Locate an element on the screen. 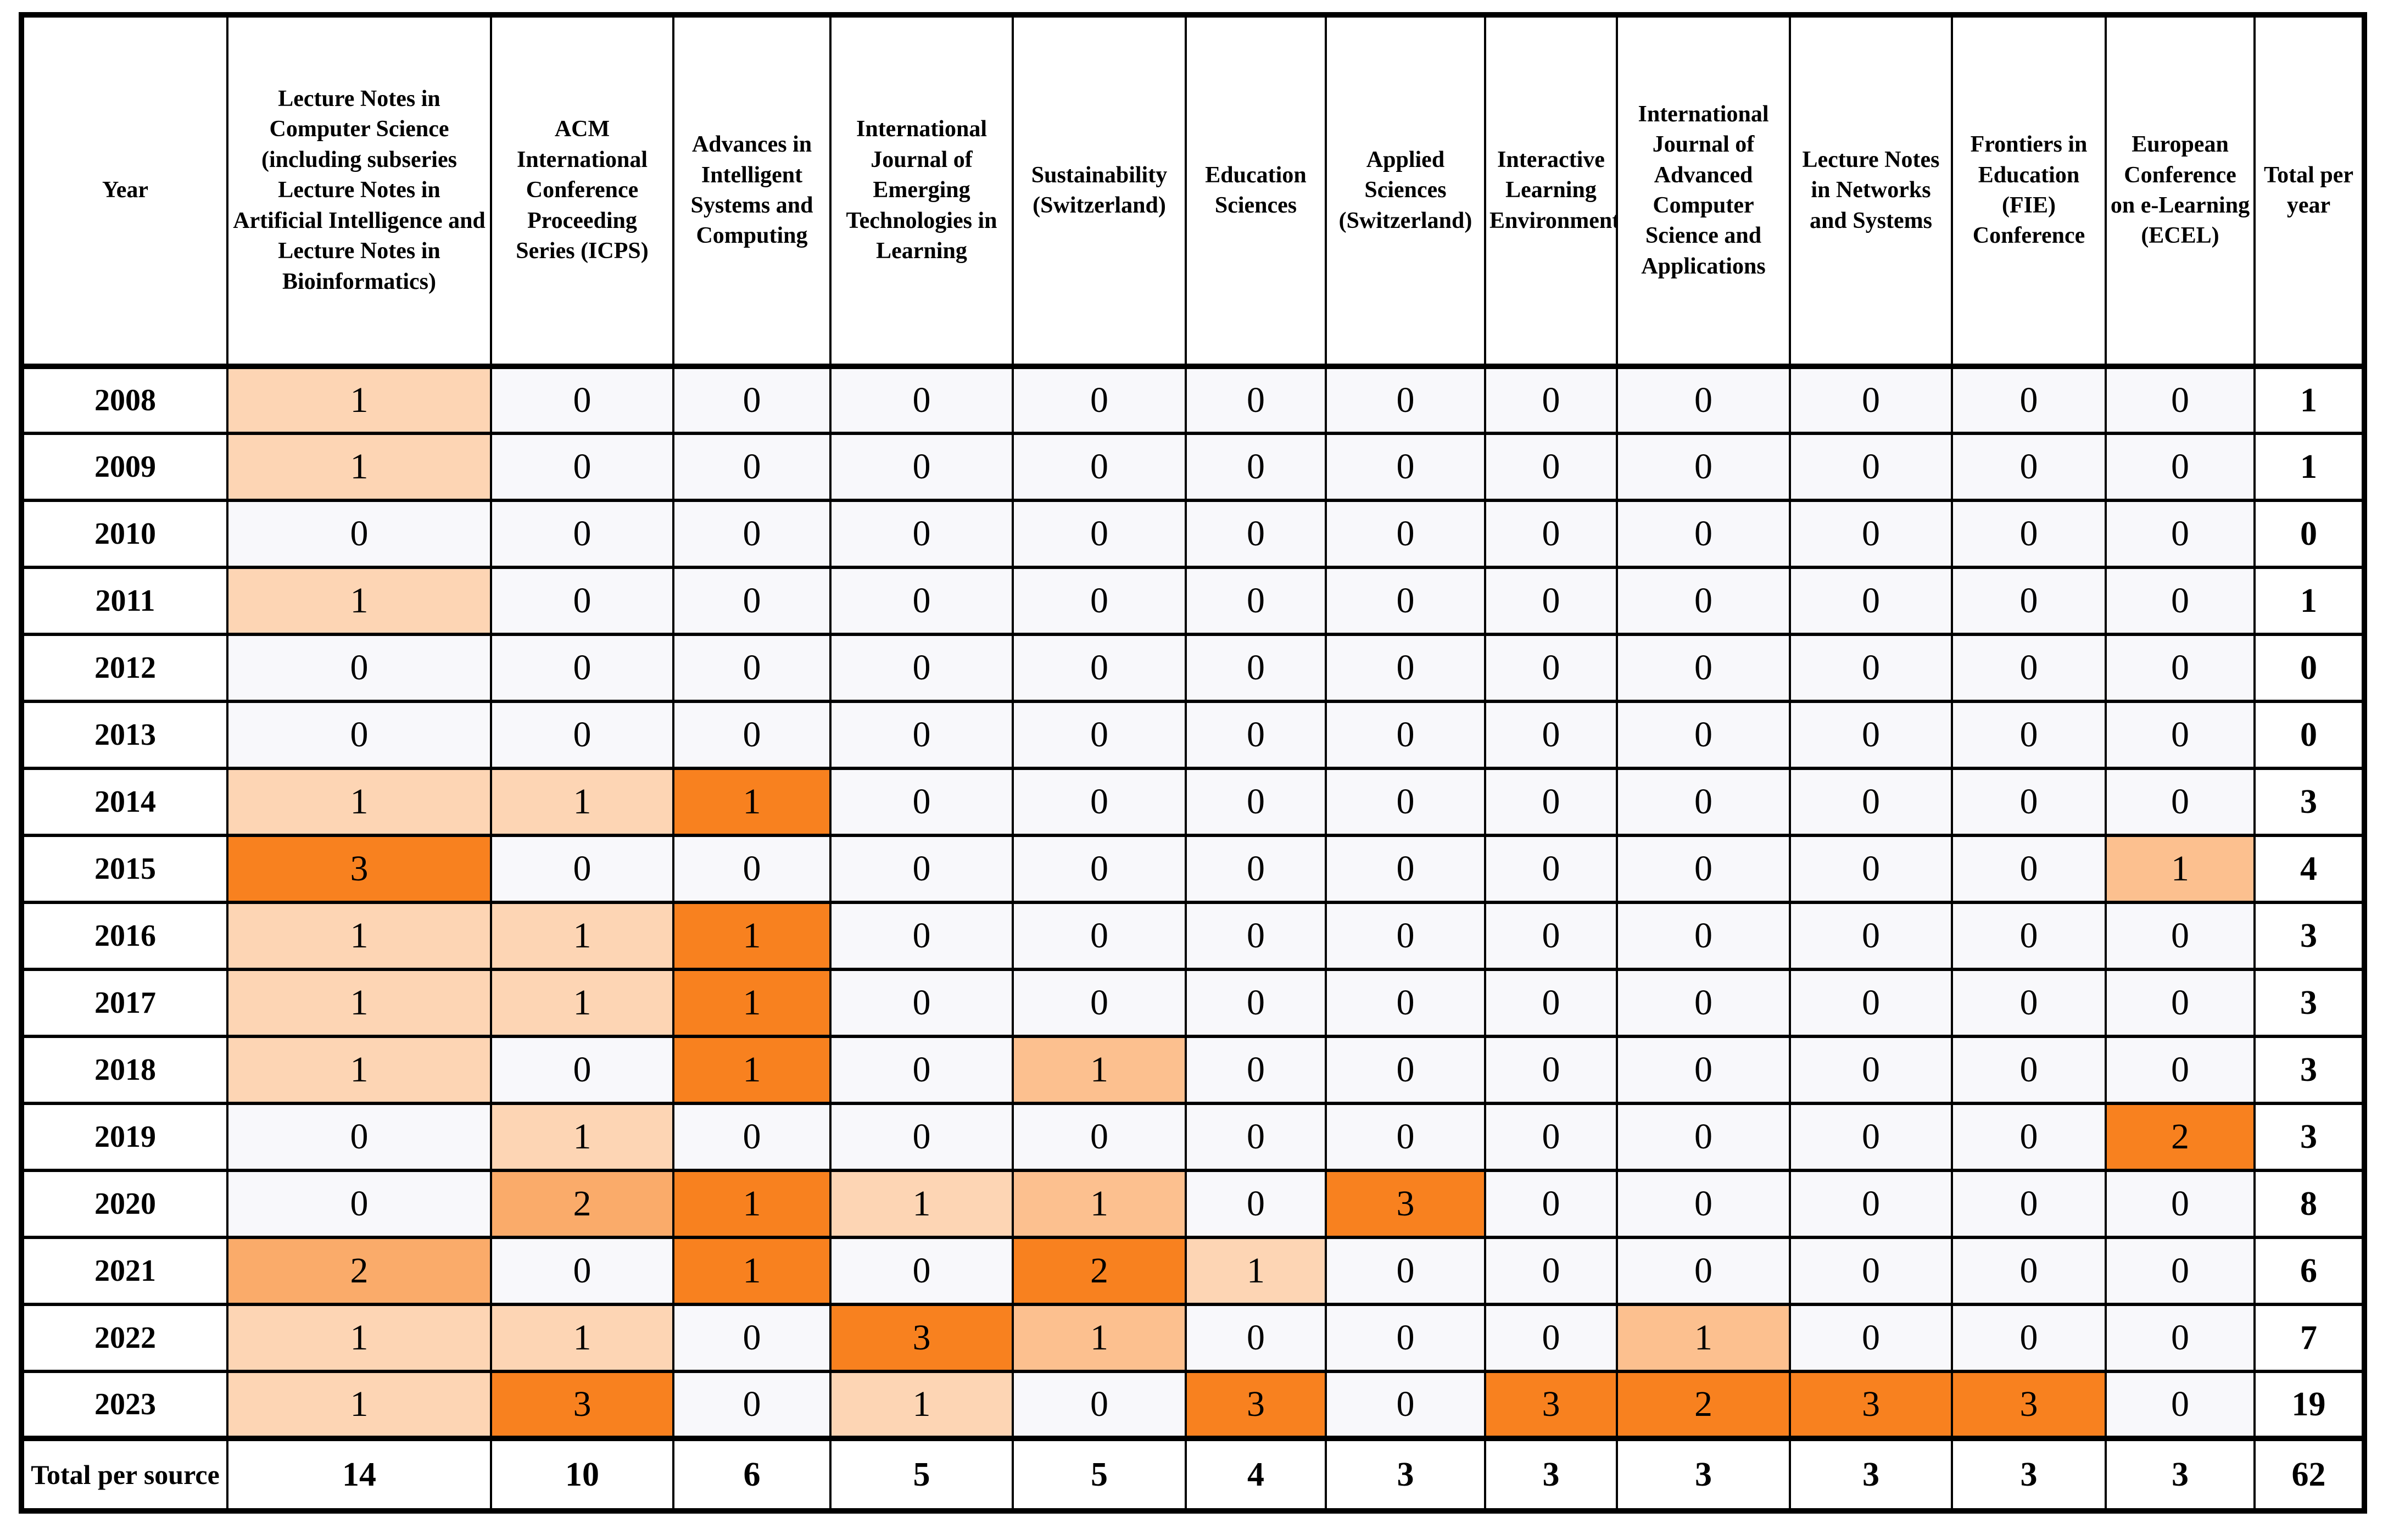 This screenshot has height=1540, width=2388. column-header-interactive-learning-environments: Interactive Learning Environments is located at coordinates (1551, 191).